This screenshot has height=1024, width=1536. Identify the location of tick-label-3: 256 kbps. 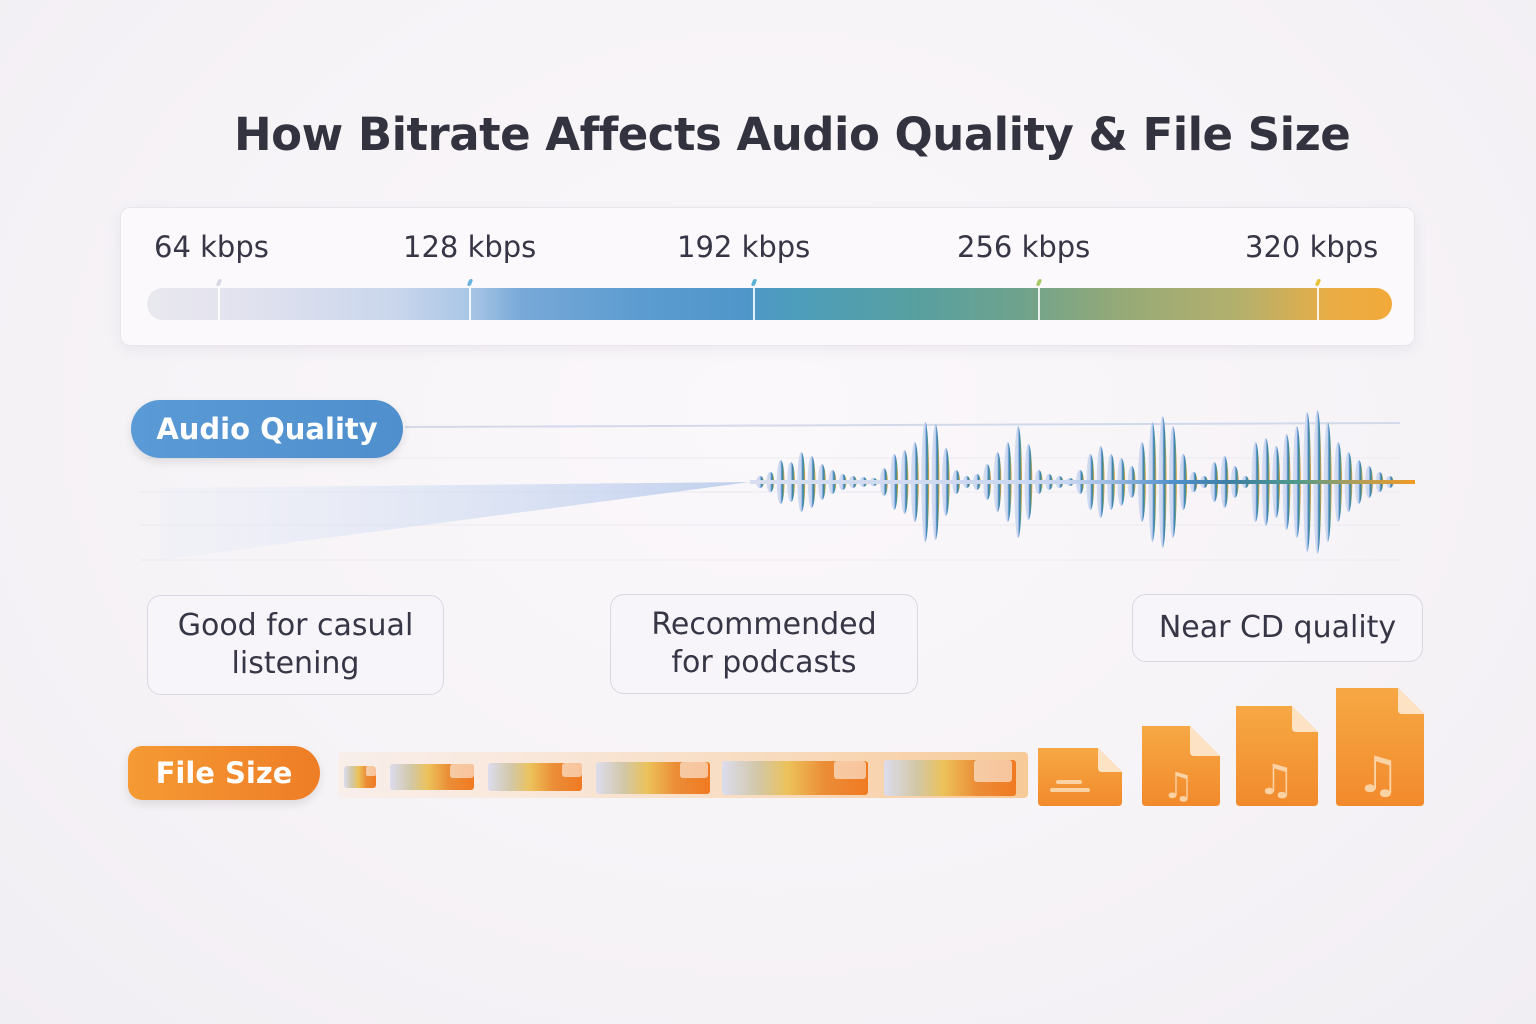
(1024, 247).